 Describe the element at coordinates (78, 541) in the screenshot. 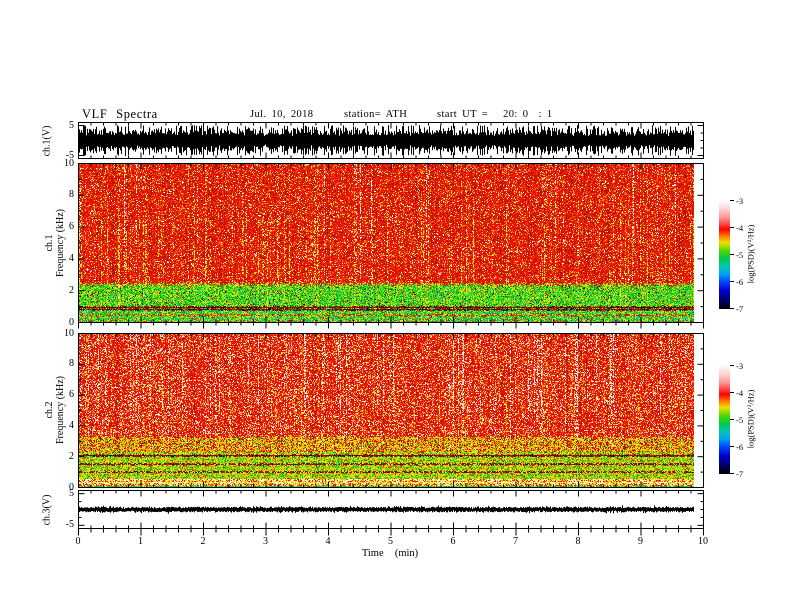

I see `x-tick-label: 0` at that location.